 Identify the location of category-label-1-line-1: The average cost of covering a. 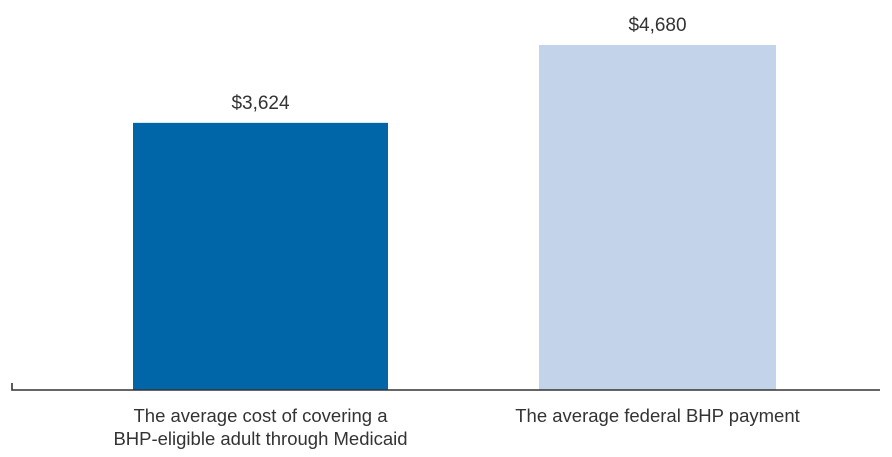
(260, 415).